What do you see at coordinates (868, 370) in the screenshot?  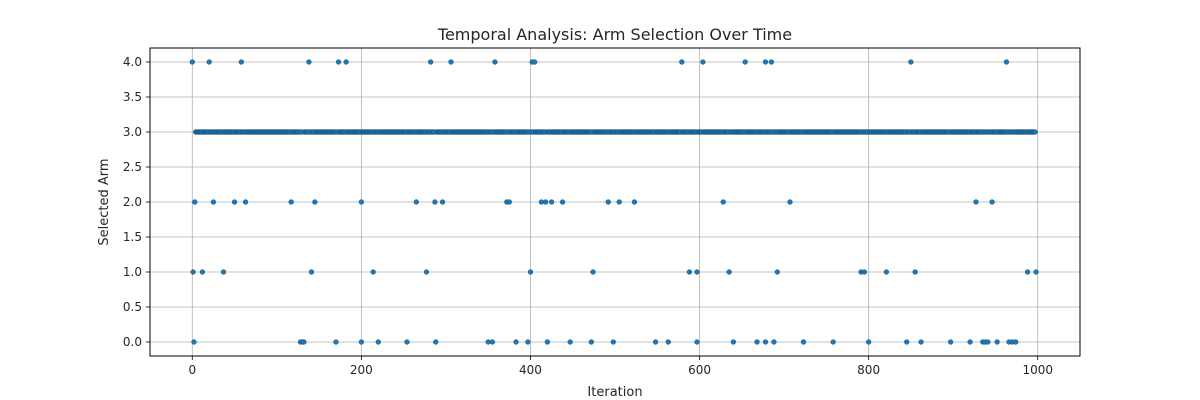 I see `x-tick-label: 800` at bounding box center [868, 370].